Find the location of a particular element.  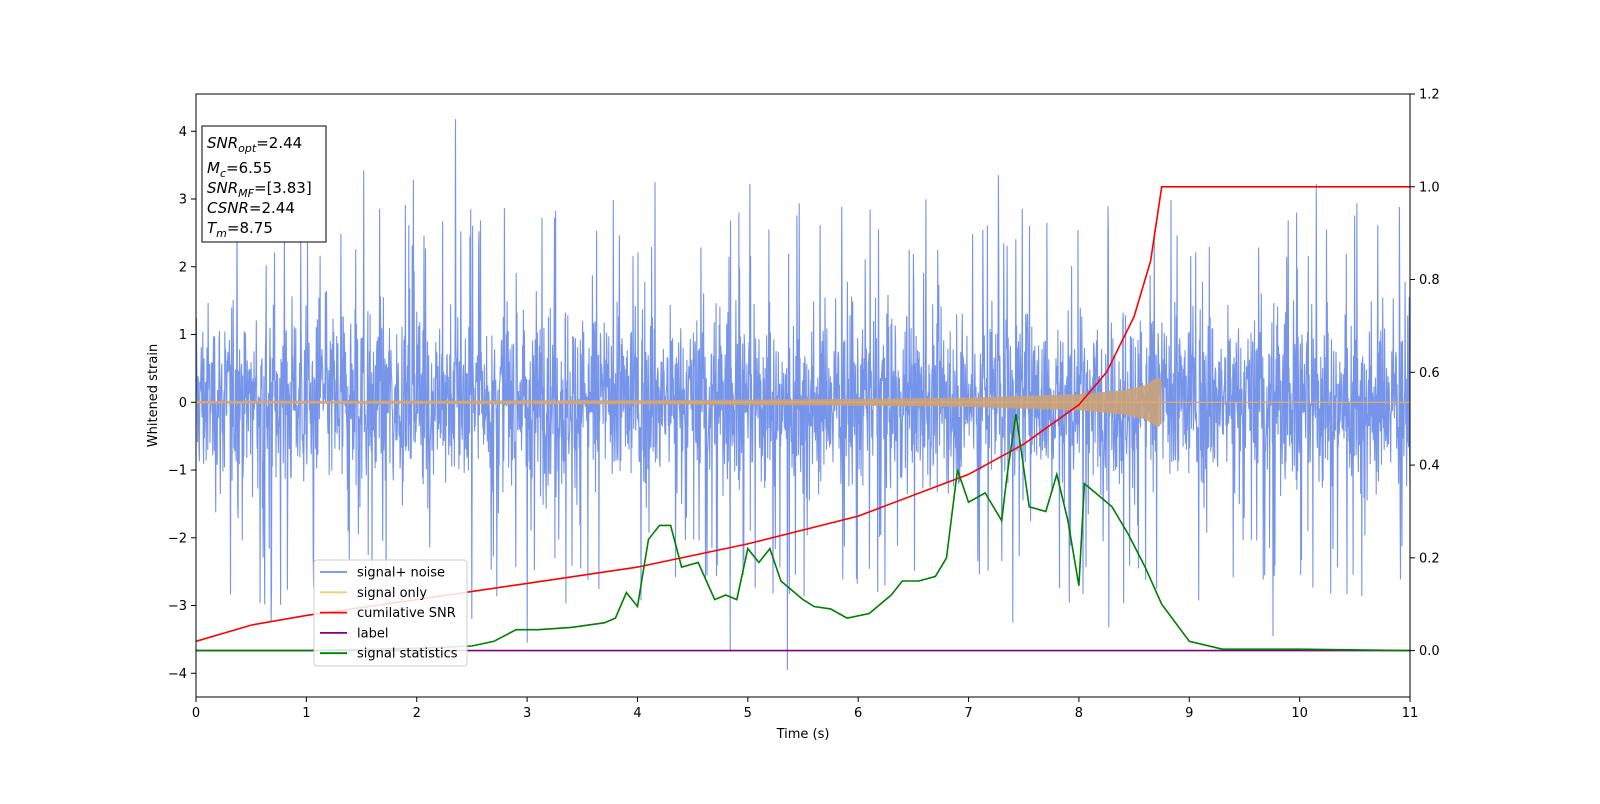

x-tick-label: 1 is located at coordinates (306, 713).